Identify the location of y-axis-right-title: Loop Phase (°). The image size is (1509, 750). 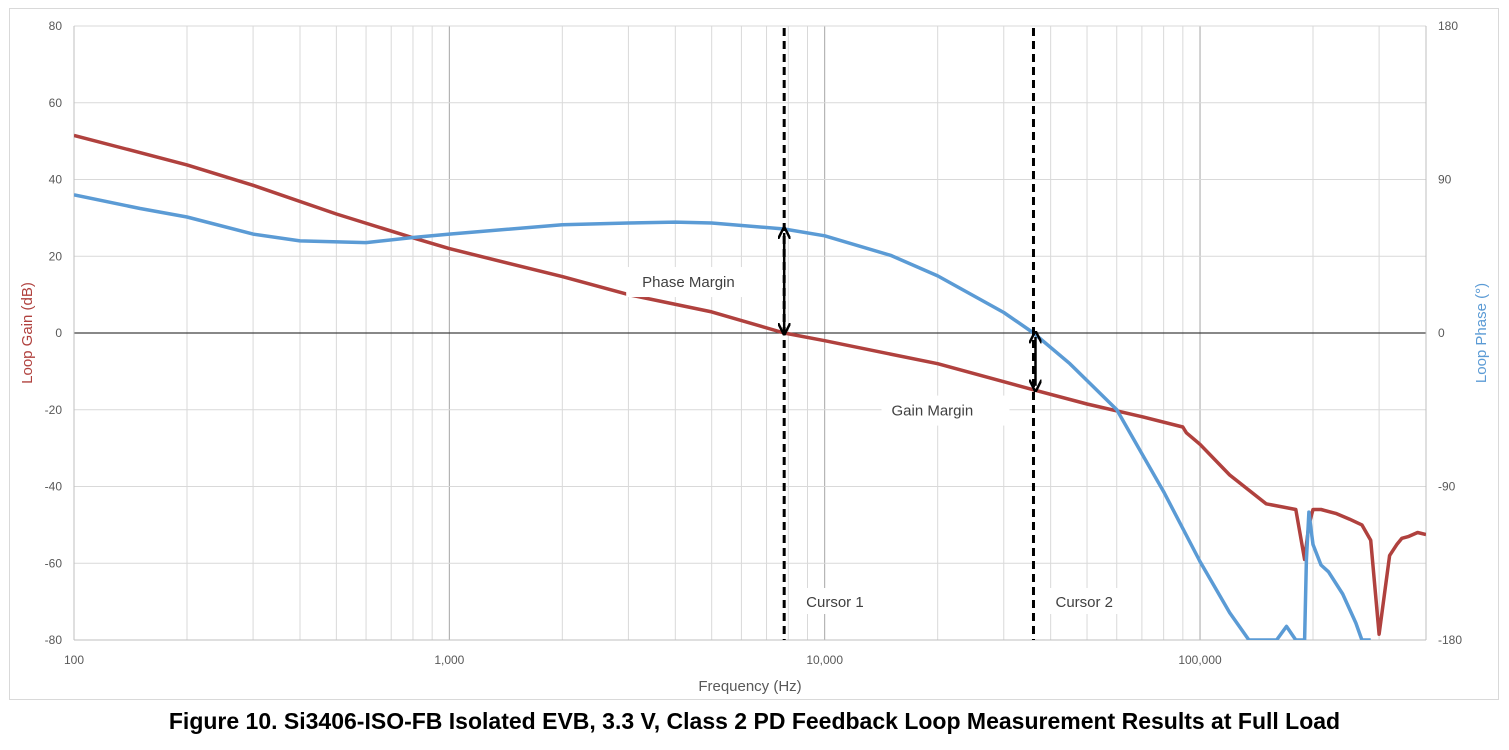
(1481, 333).